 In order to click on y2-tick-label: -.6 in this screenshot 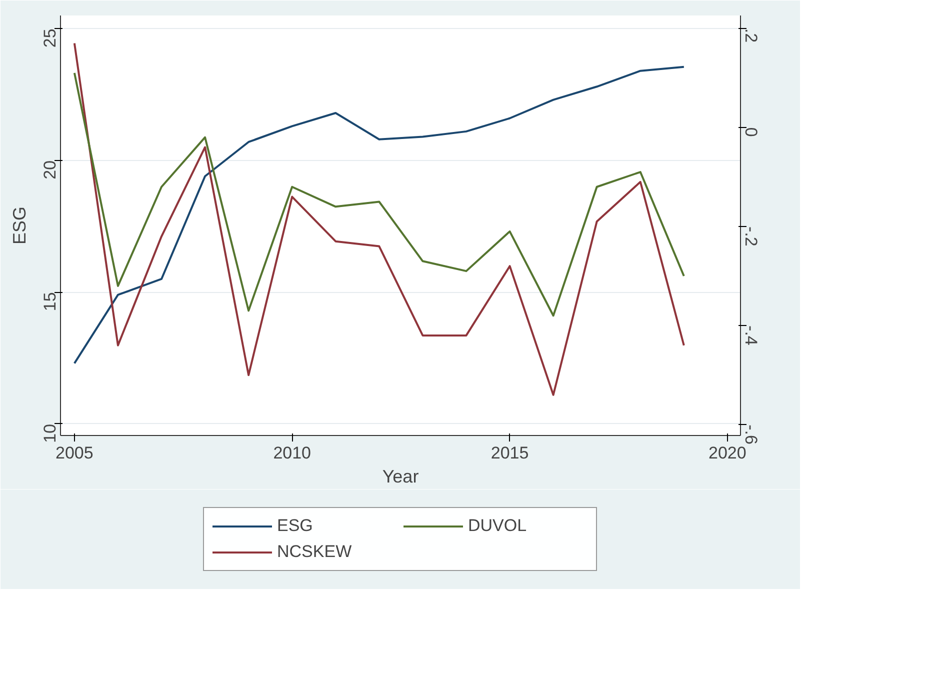, I will do `click(751, 434)`.